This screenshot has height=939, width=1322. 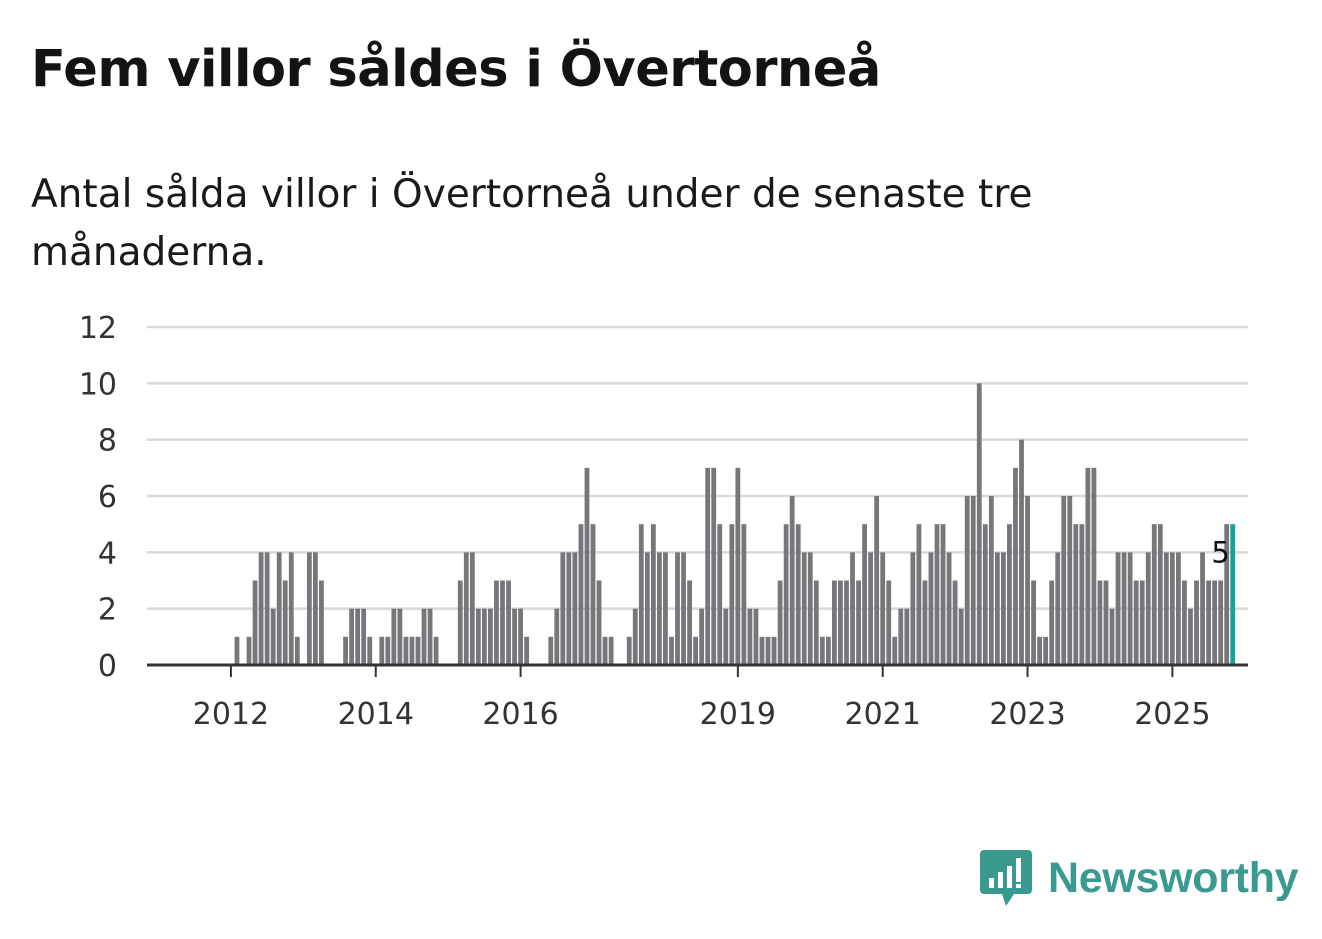 I want to click on y-tick-label: 12, so click(x=98, y=328).